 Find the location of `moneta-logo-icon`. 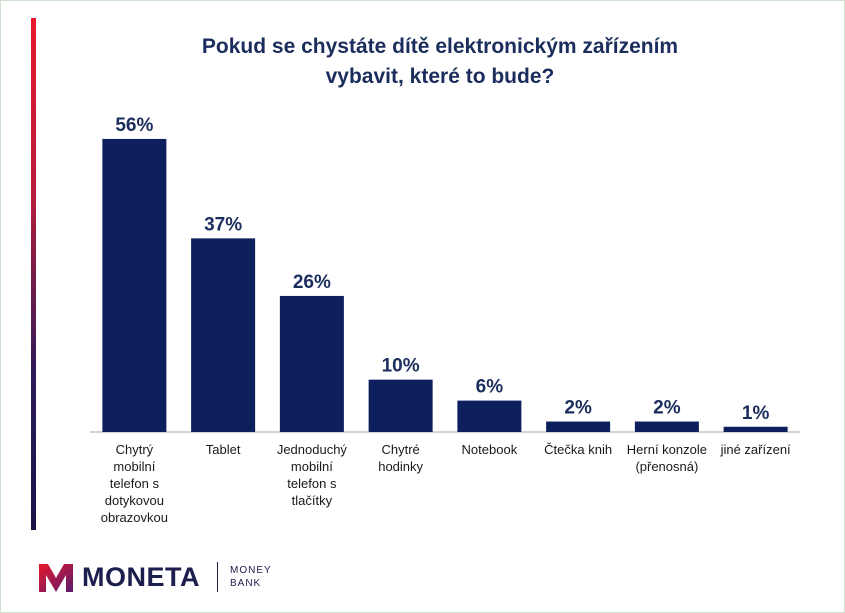

moneta-logo-icon is located at coordinates (56, 578).